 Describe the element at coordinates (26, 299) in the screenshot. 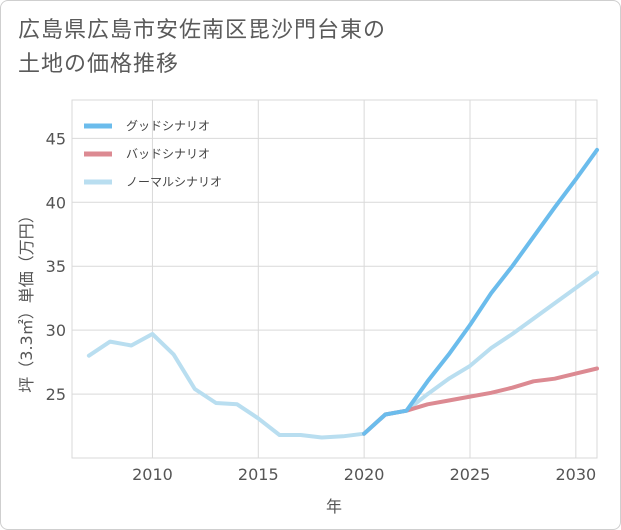

I see `y-axis-label: 坪（3.3㎡）単価（万円）` at that location.